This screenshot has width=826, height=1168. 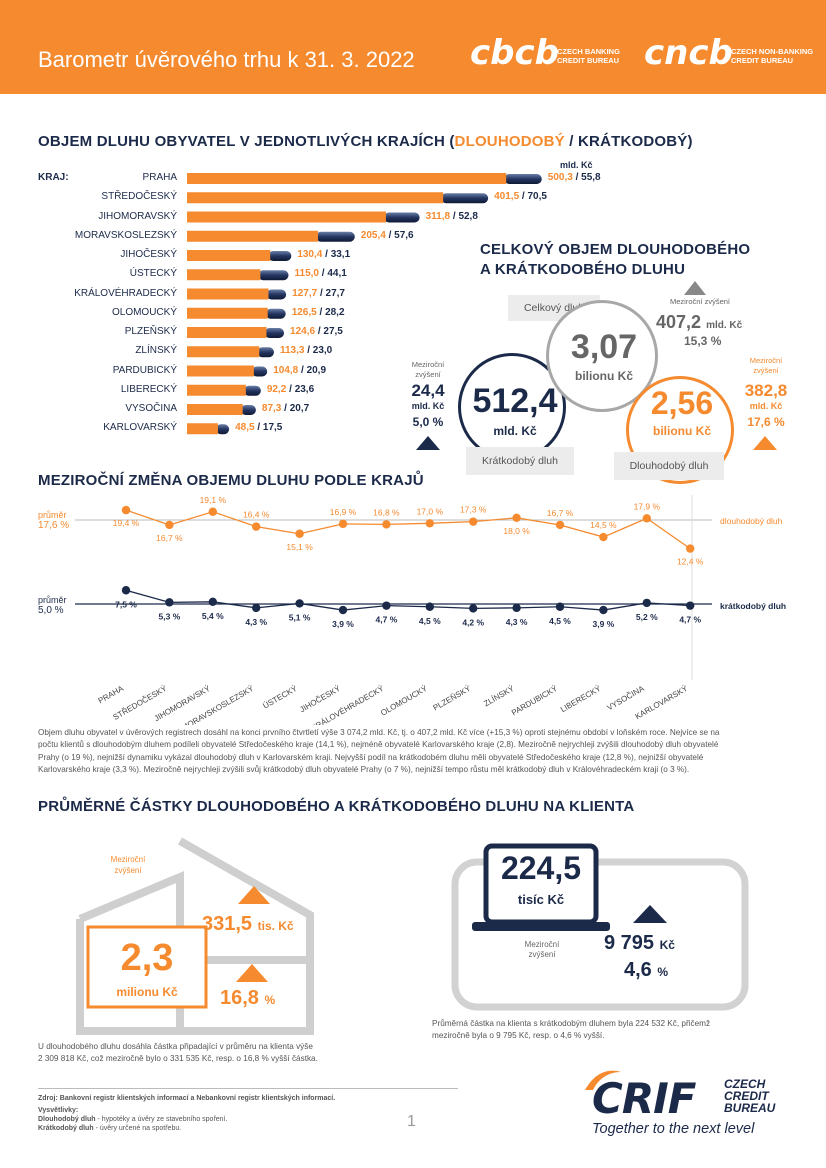 What do you see at coordinates (156, 351) in the screenshot?
I see `region-label: ZLÍNSKÝ` at bounding box center [156, 351].